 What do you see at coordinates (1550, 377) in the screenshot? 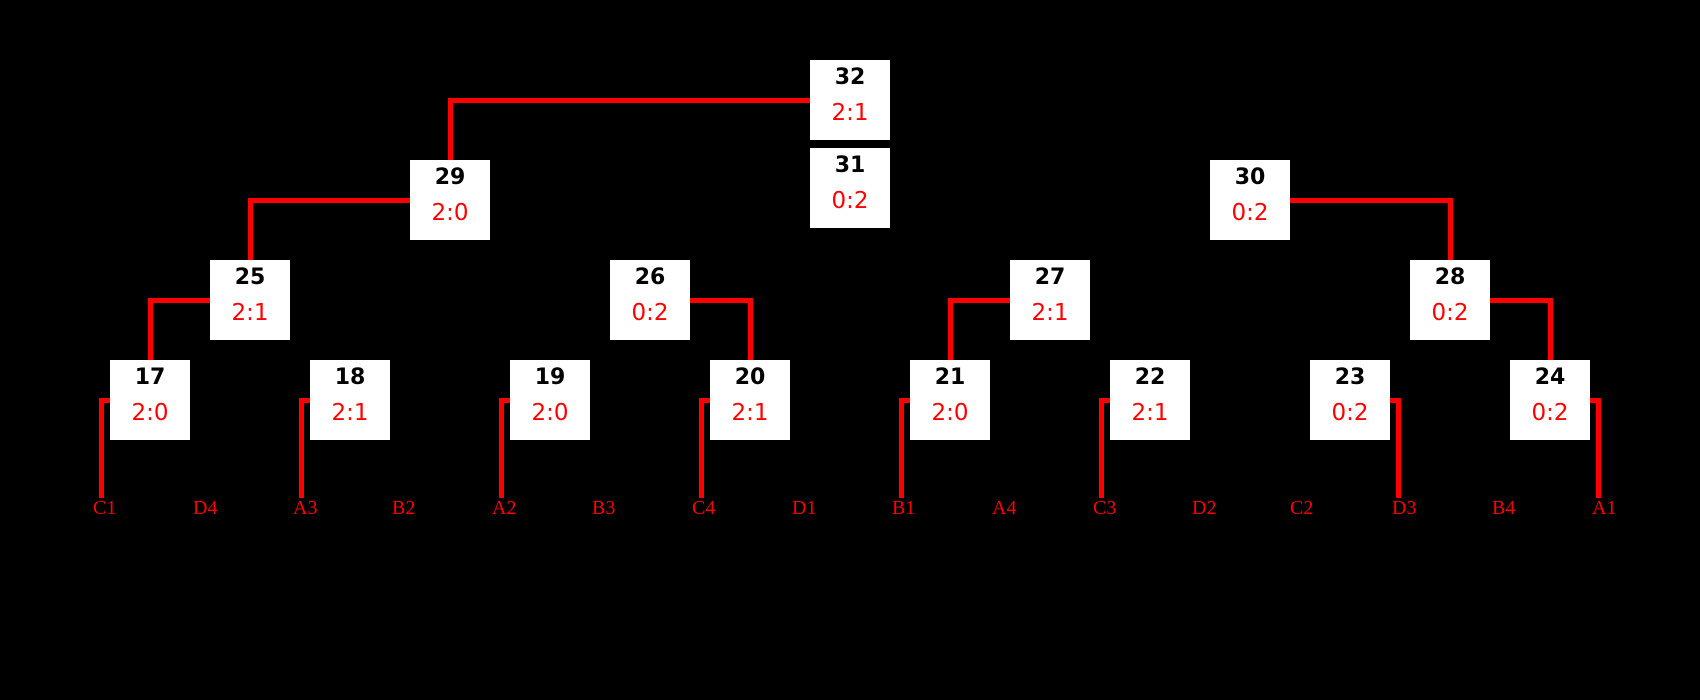
I see `match-number: 24` at bounding box center [1550, 377].